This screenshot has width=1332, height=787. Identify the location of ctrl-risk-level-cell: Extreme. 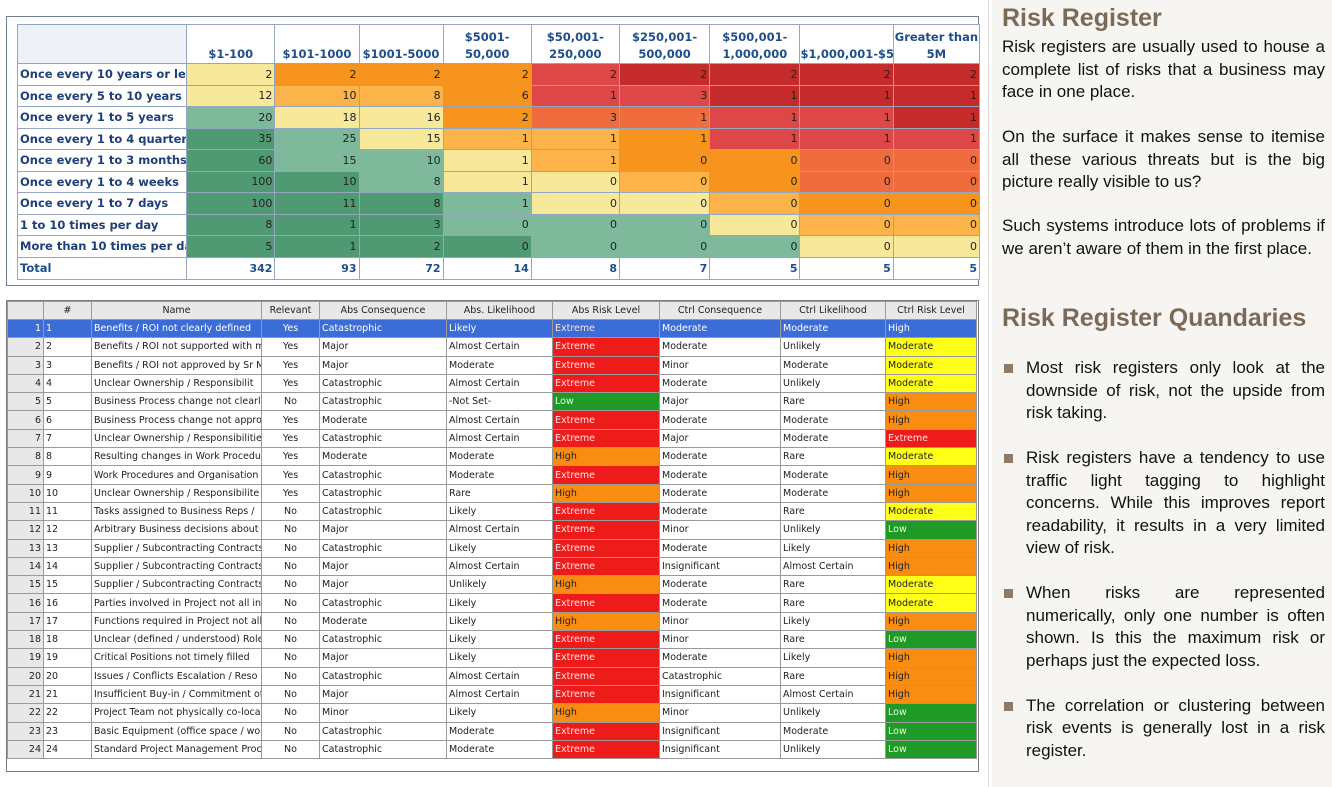
(931, 438).